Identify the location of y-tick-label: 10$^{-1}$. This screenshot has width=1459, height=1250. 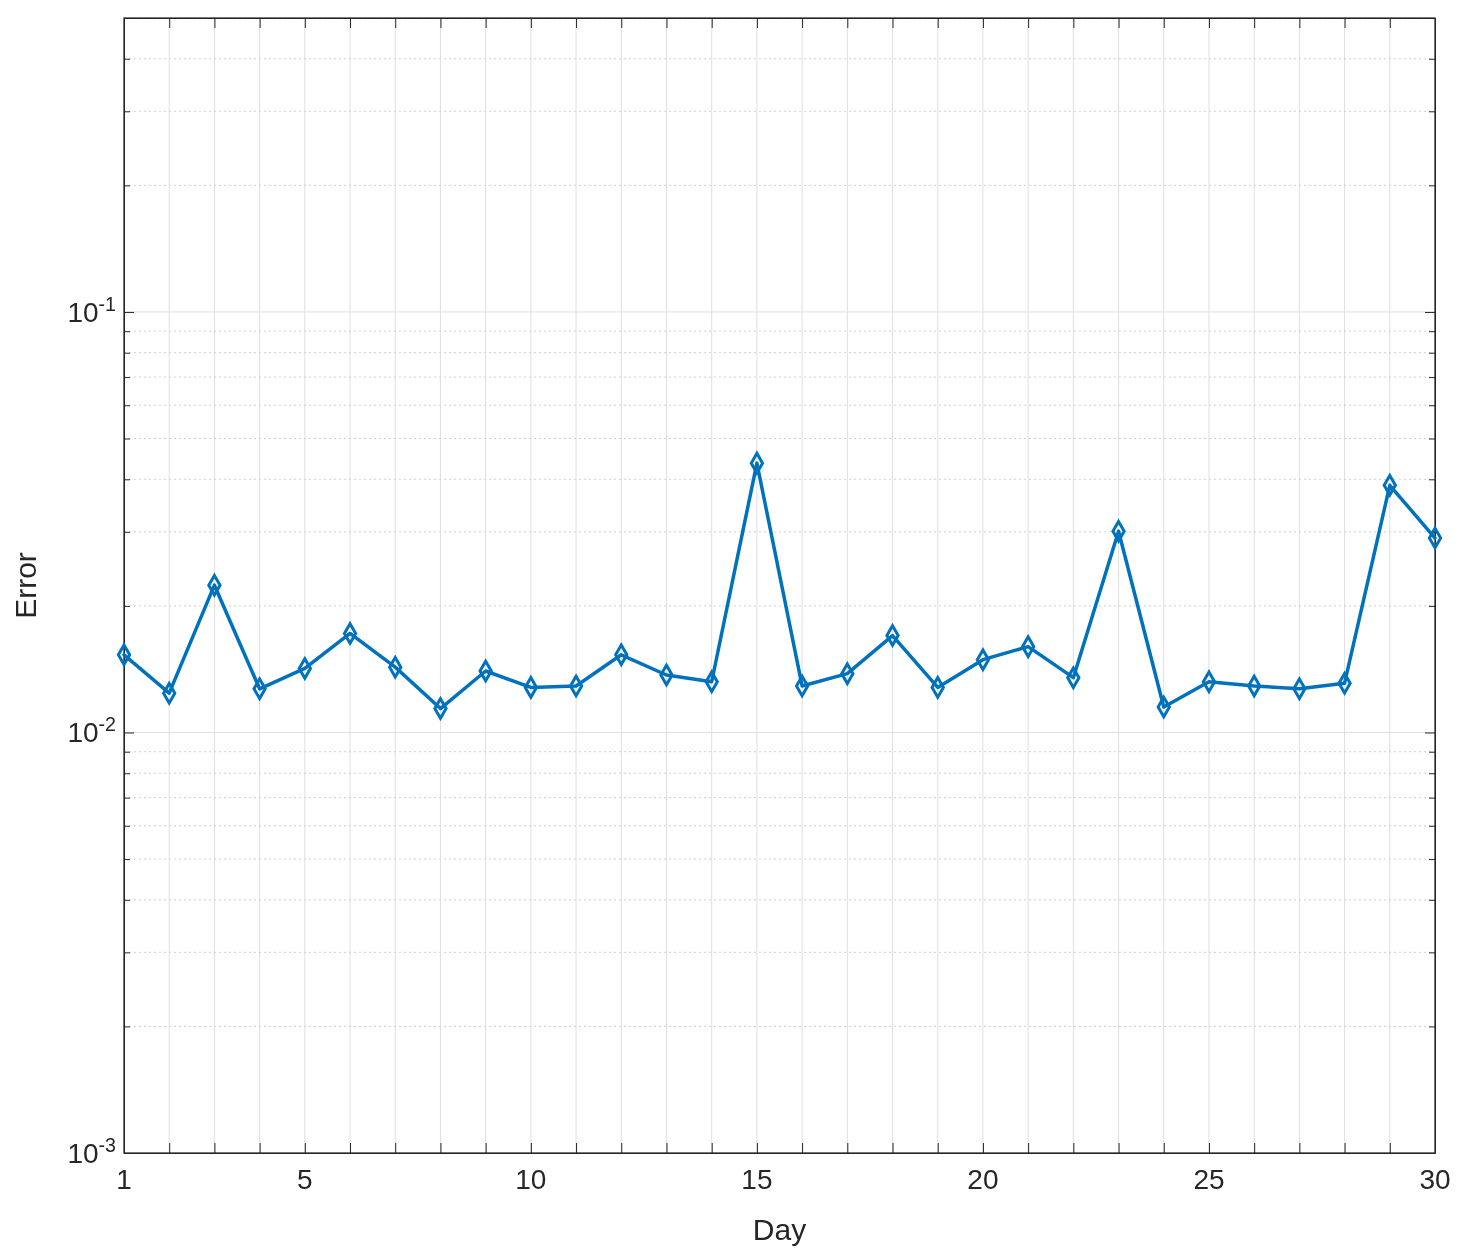
(91, 310).